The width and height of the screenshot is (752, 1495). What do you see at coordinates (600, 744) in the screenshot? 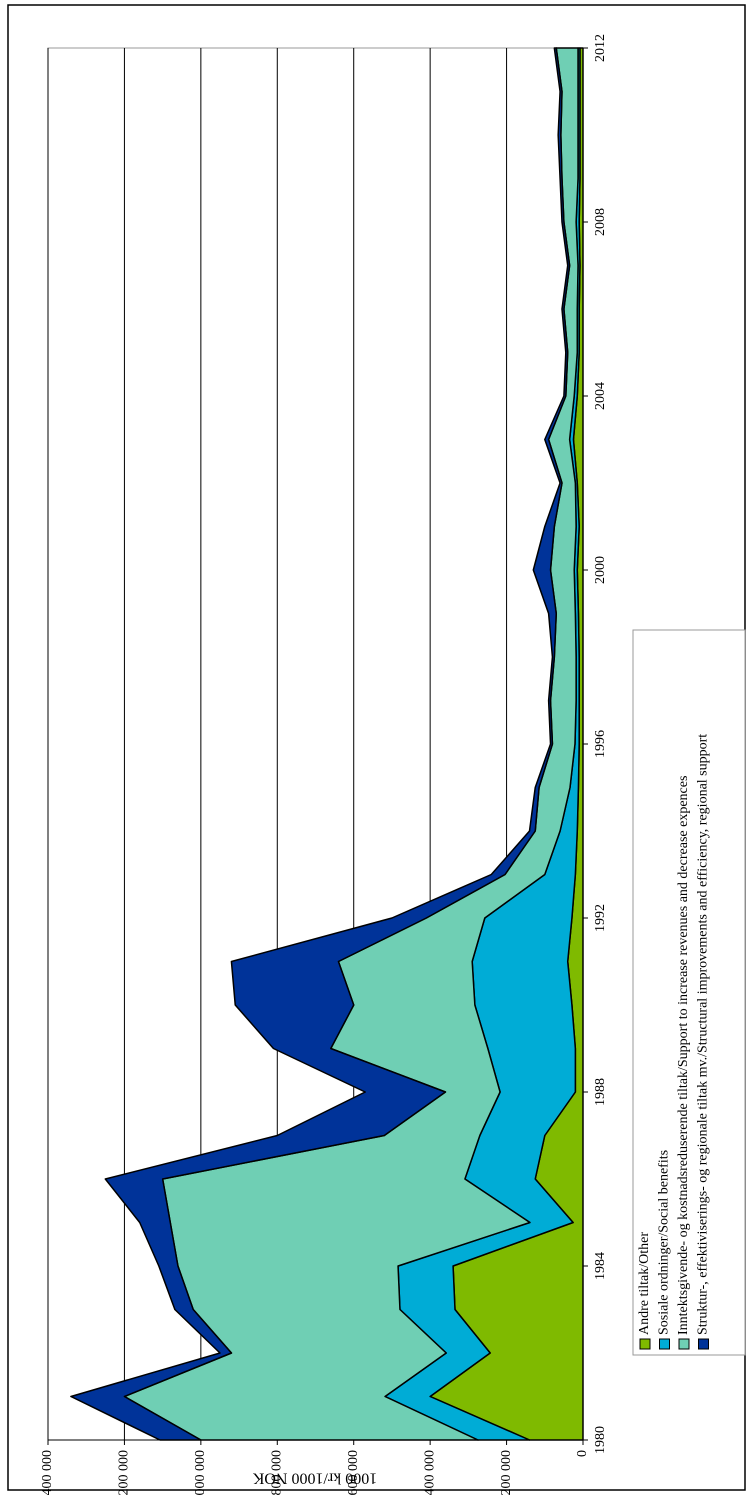
I see `x-tick-label: 1996` at bounding box center [600, 744].